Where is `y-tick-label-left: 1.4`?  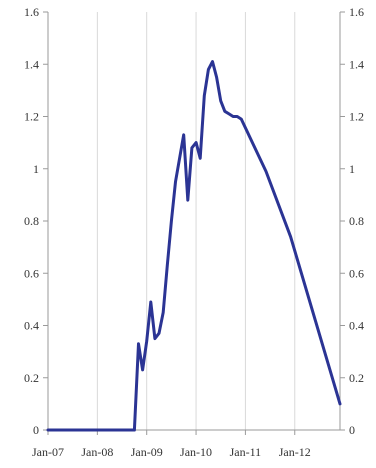
y-tick-label-left: 1.4 is located at coordinates (31, 64).